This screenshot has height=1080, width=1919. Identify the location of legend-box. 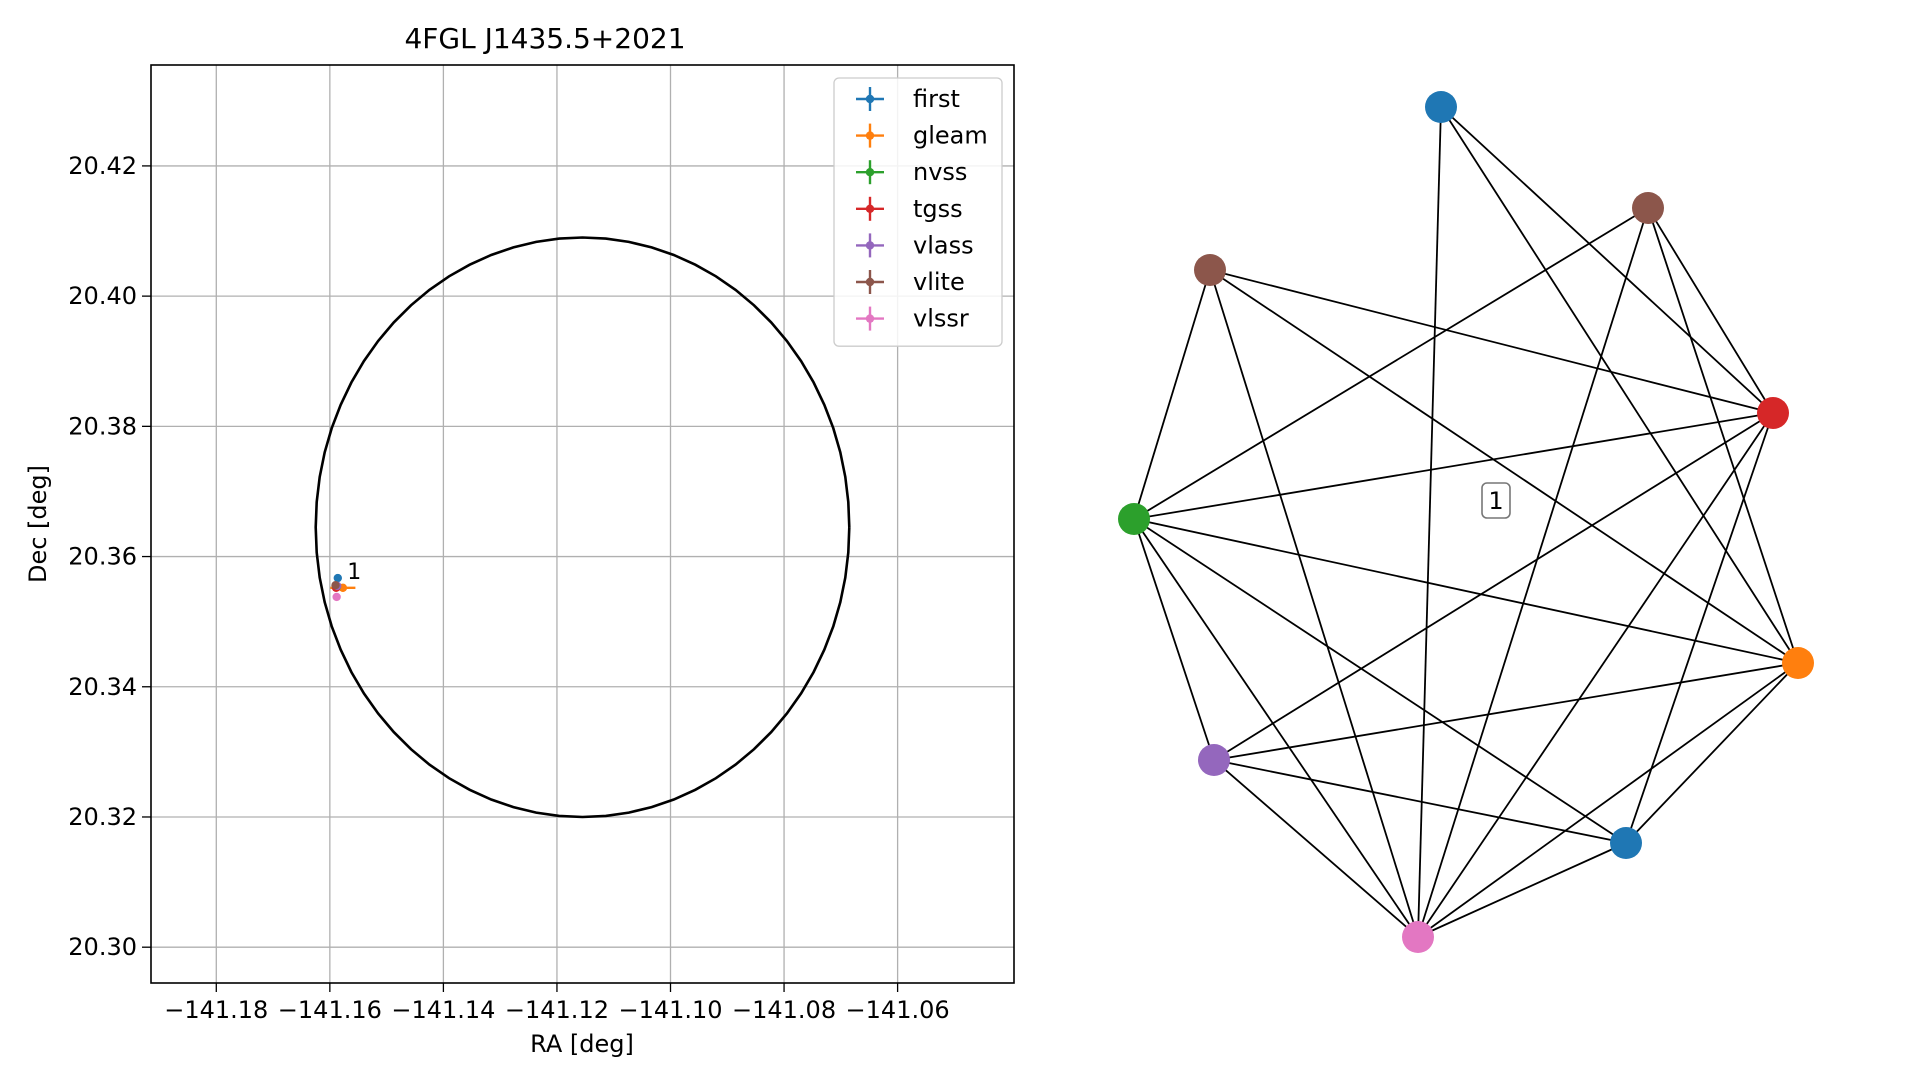
(918, 212).